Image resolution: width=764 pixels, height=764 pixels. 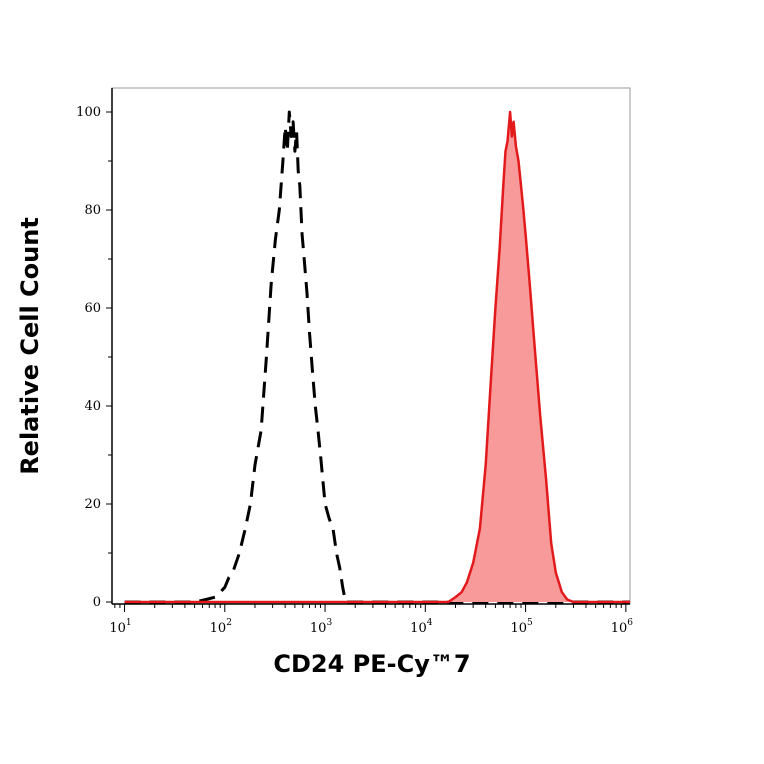 I want to click on x-tick-exponent: 6, so click(x=630, y=623).